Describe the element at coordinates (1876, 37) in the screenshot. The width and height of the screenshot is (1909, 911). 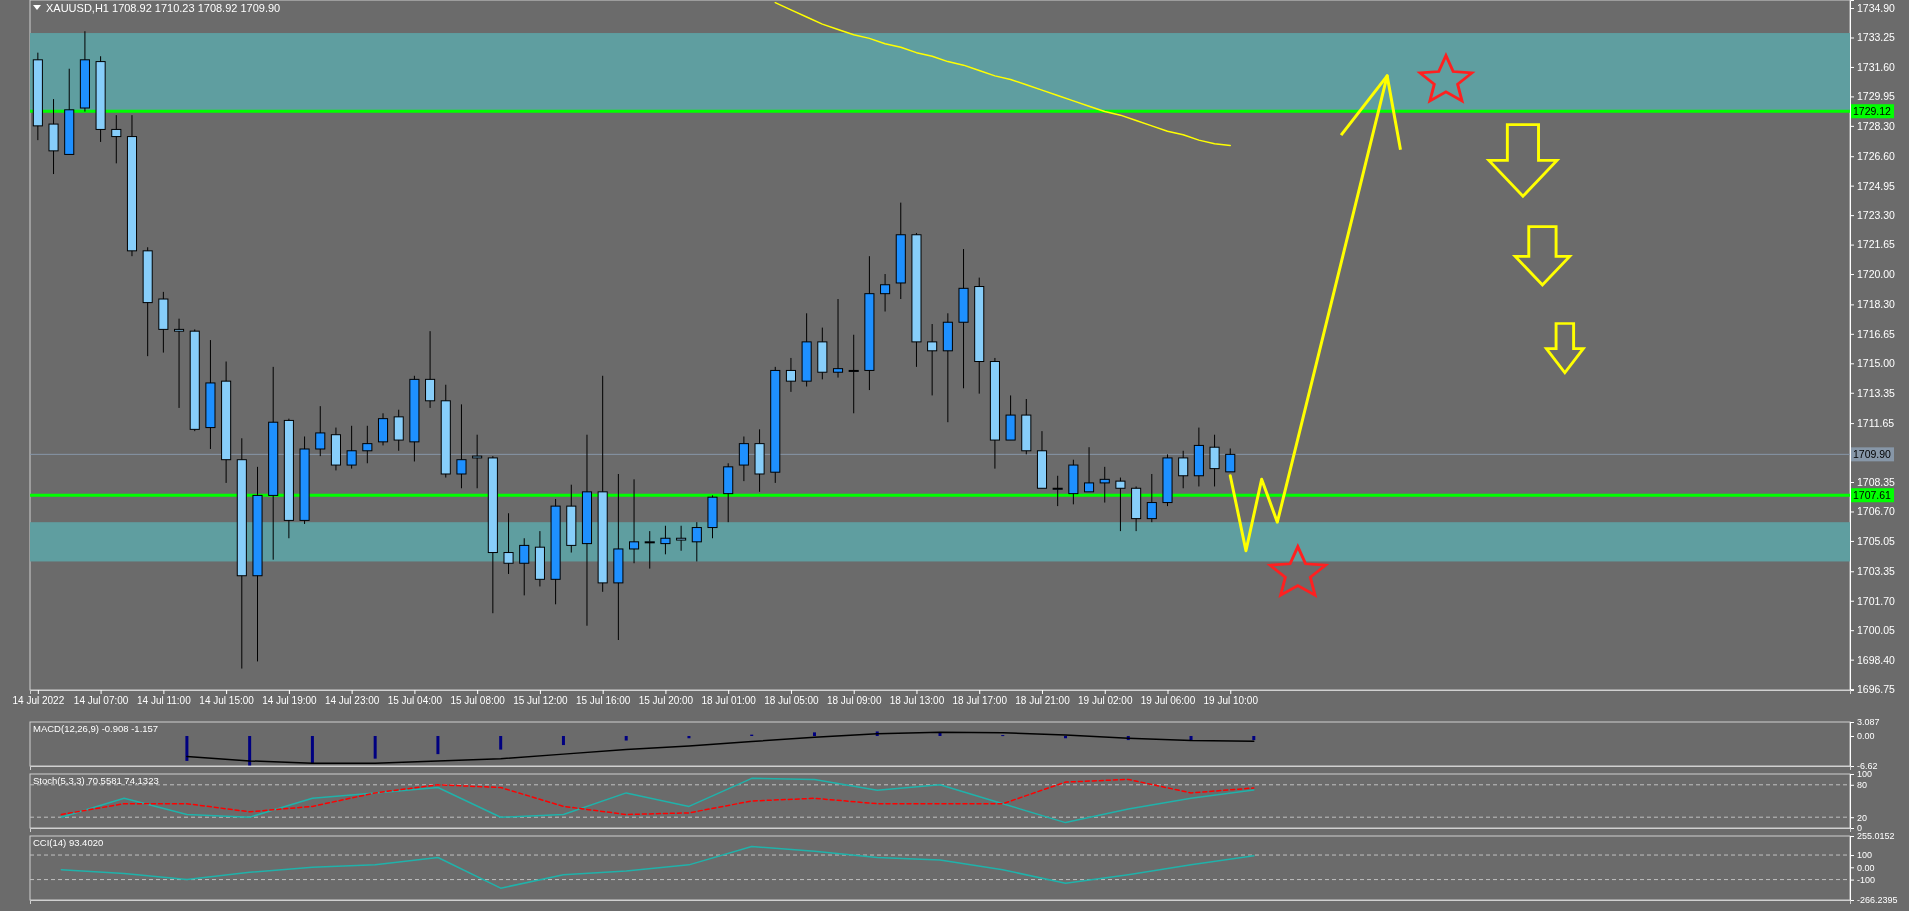
I see `y-tick-label: 1733.25` at that location.